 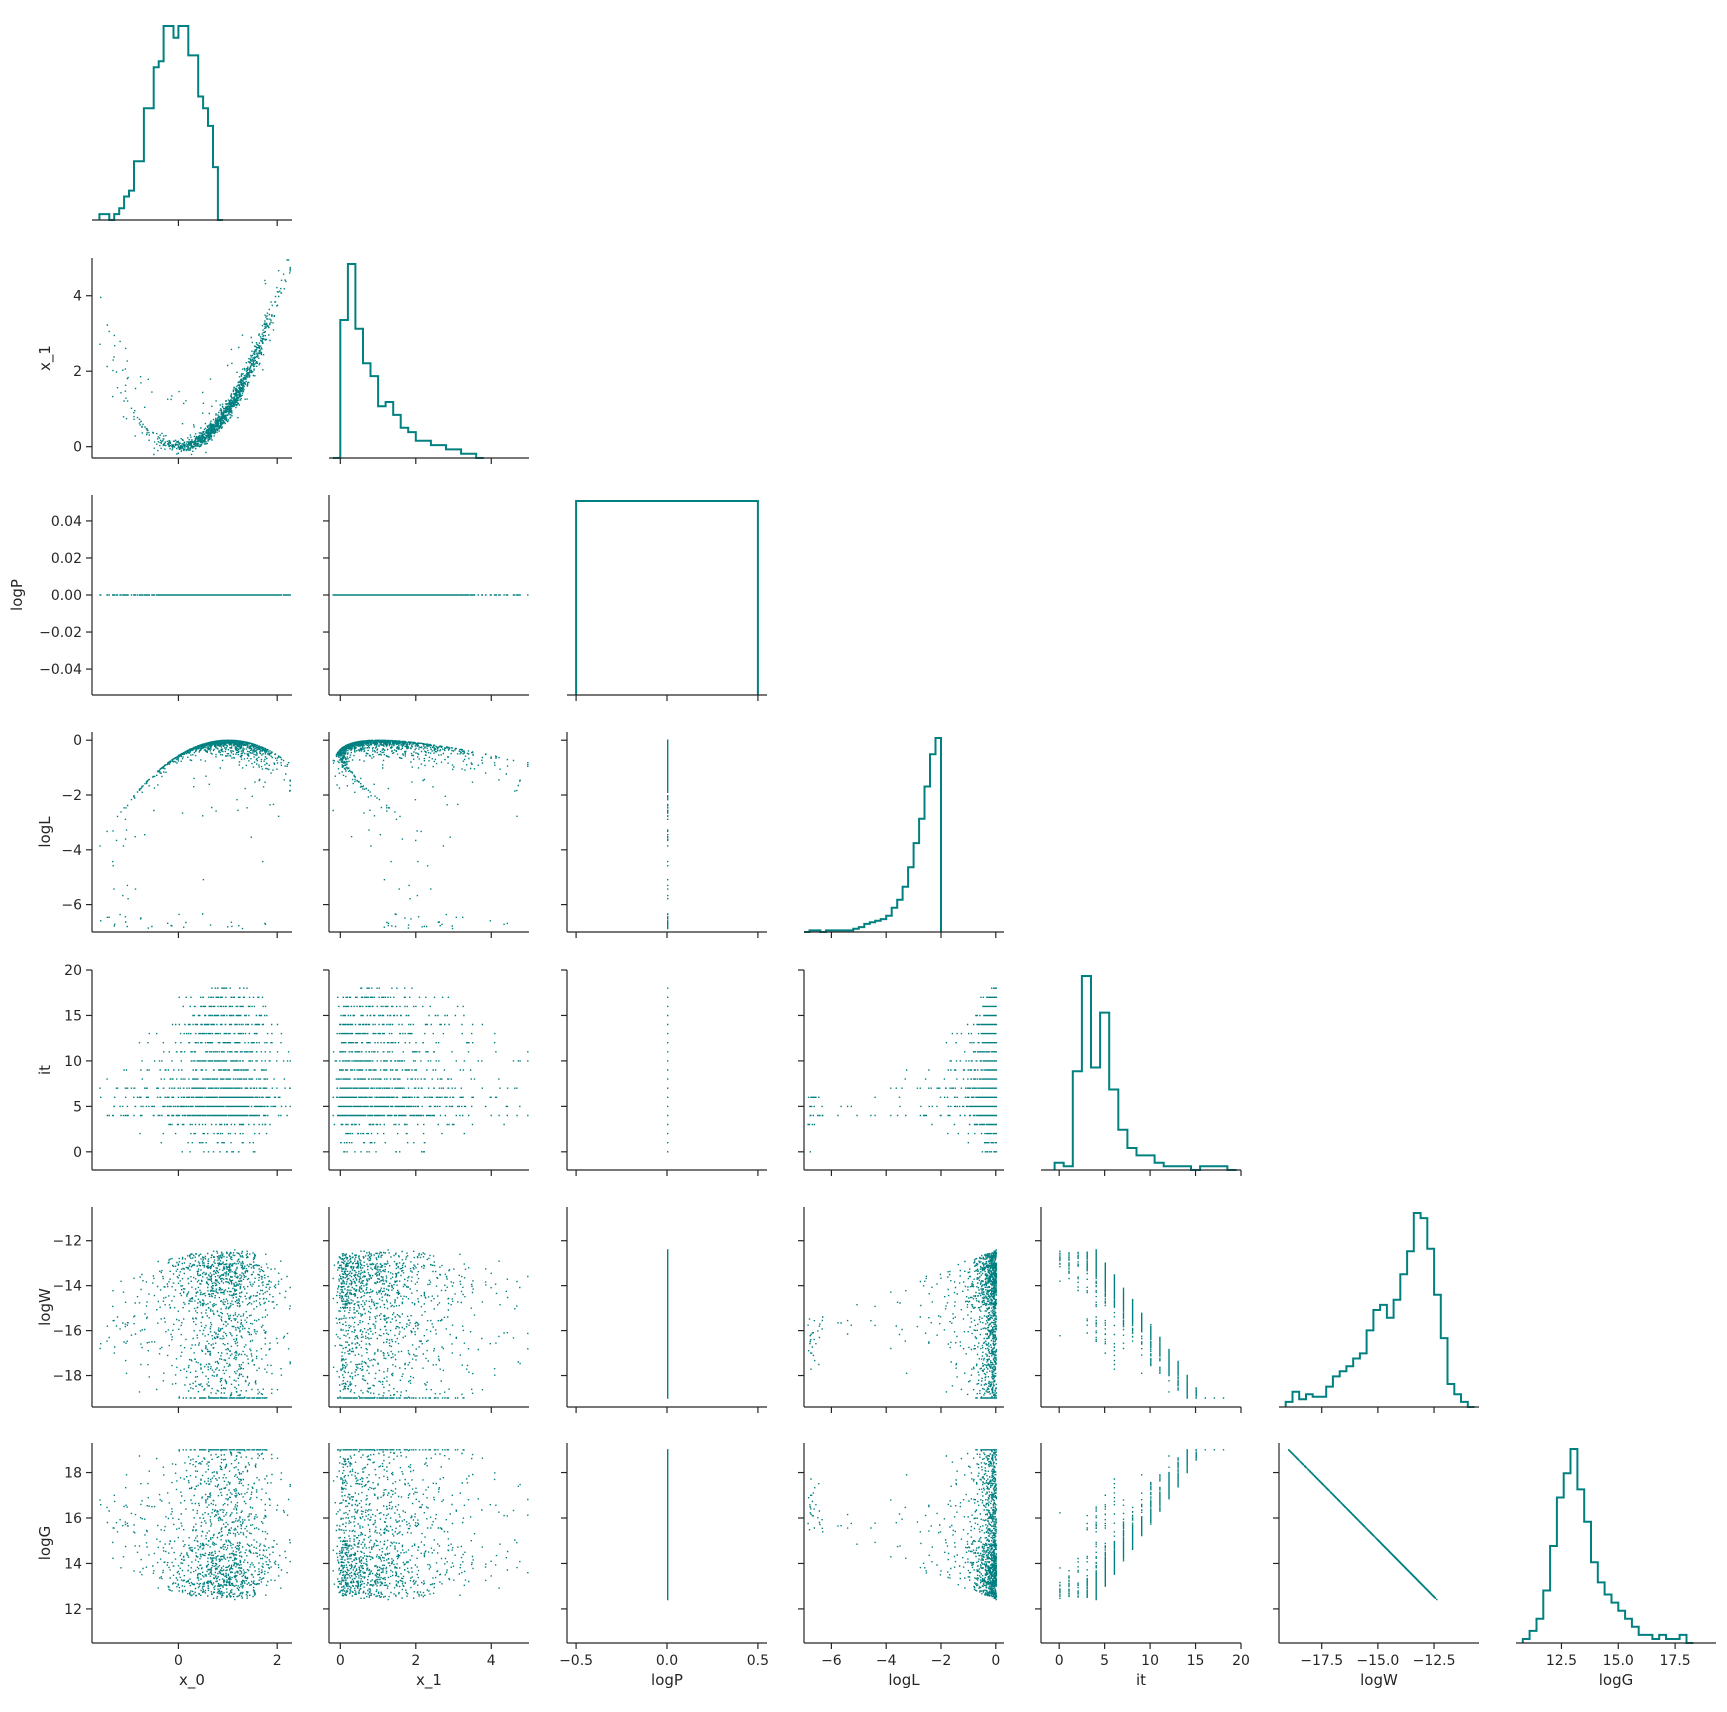 I want to click on scatter-logW-vs-it, so click(x=1142, y=1324).